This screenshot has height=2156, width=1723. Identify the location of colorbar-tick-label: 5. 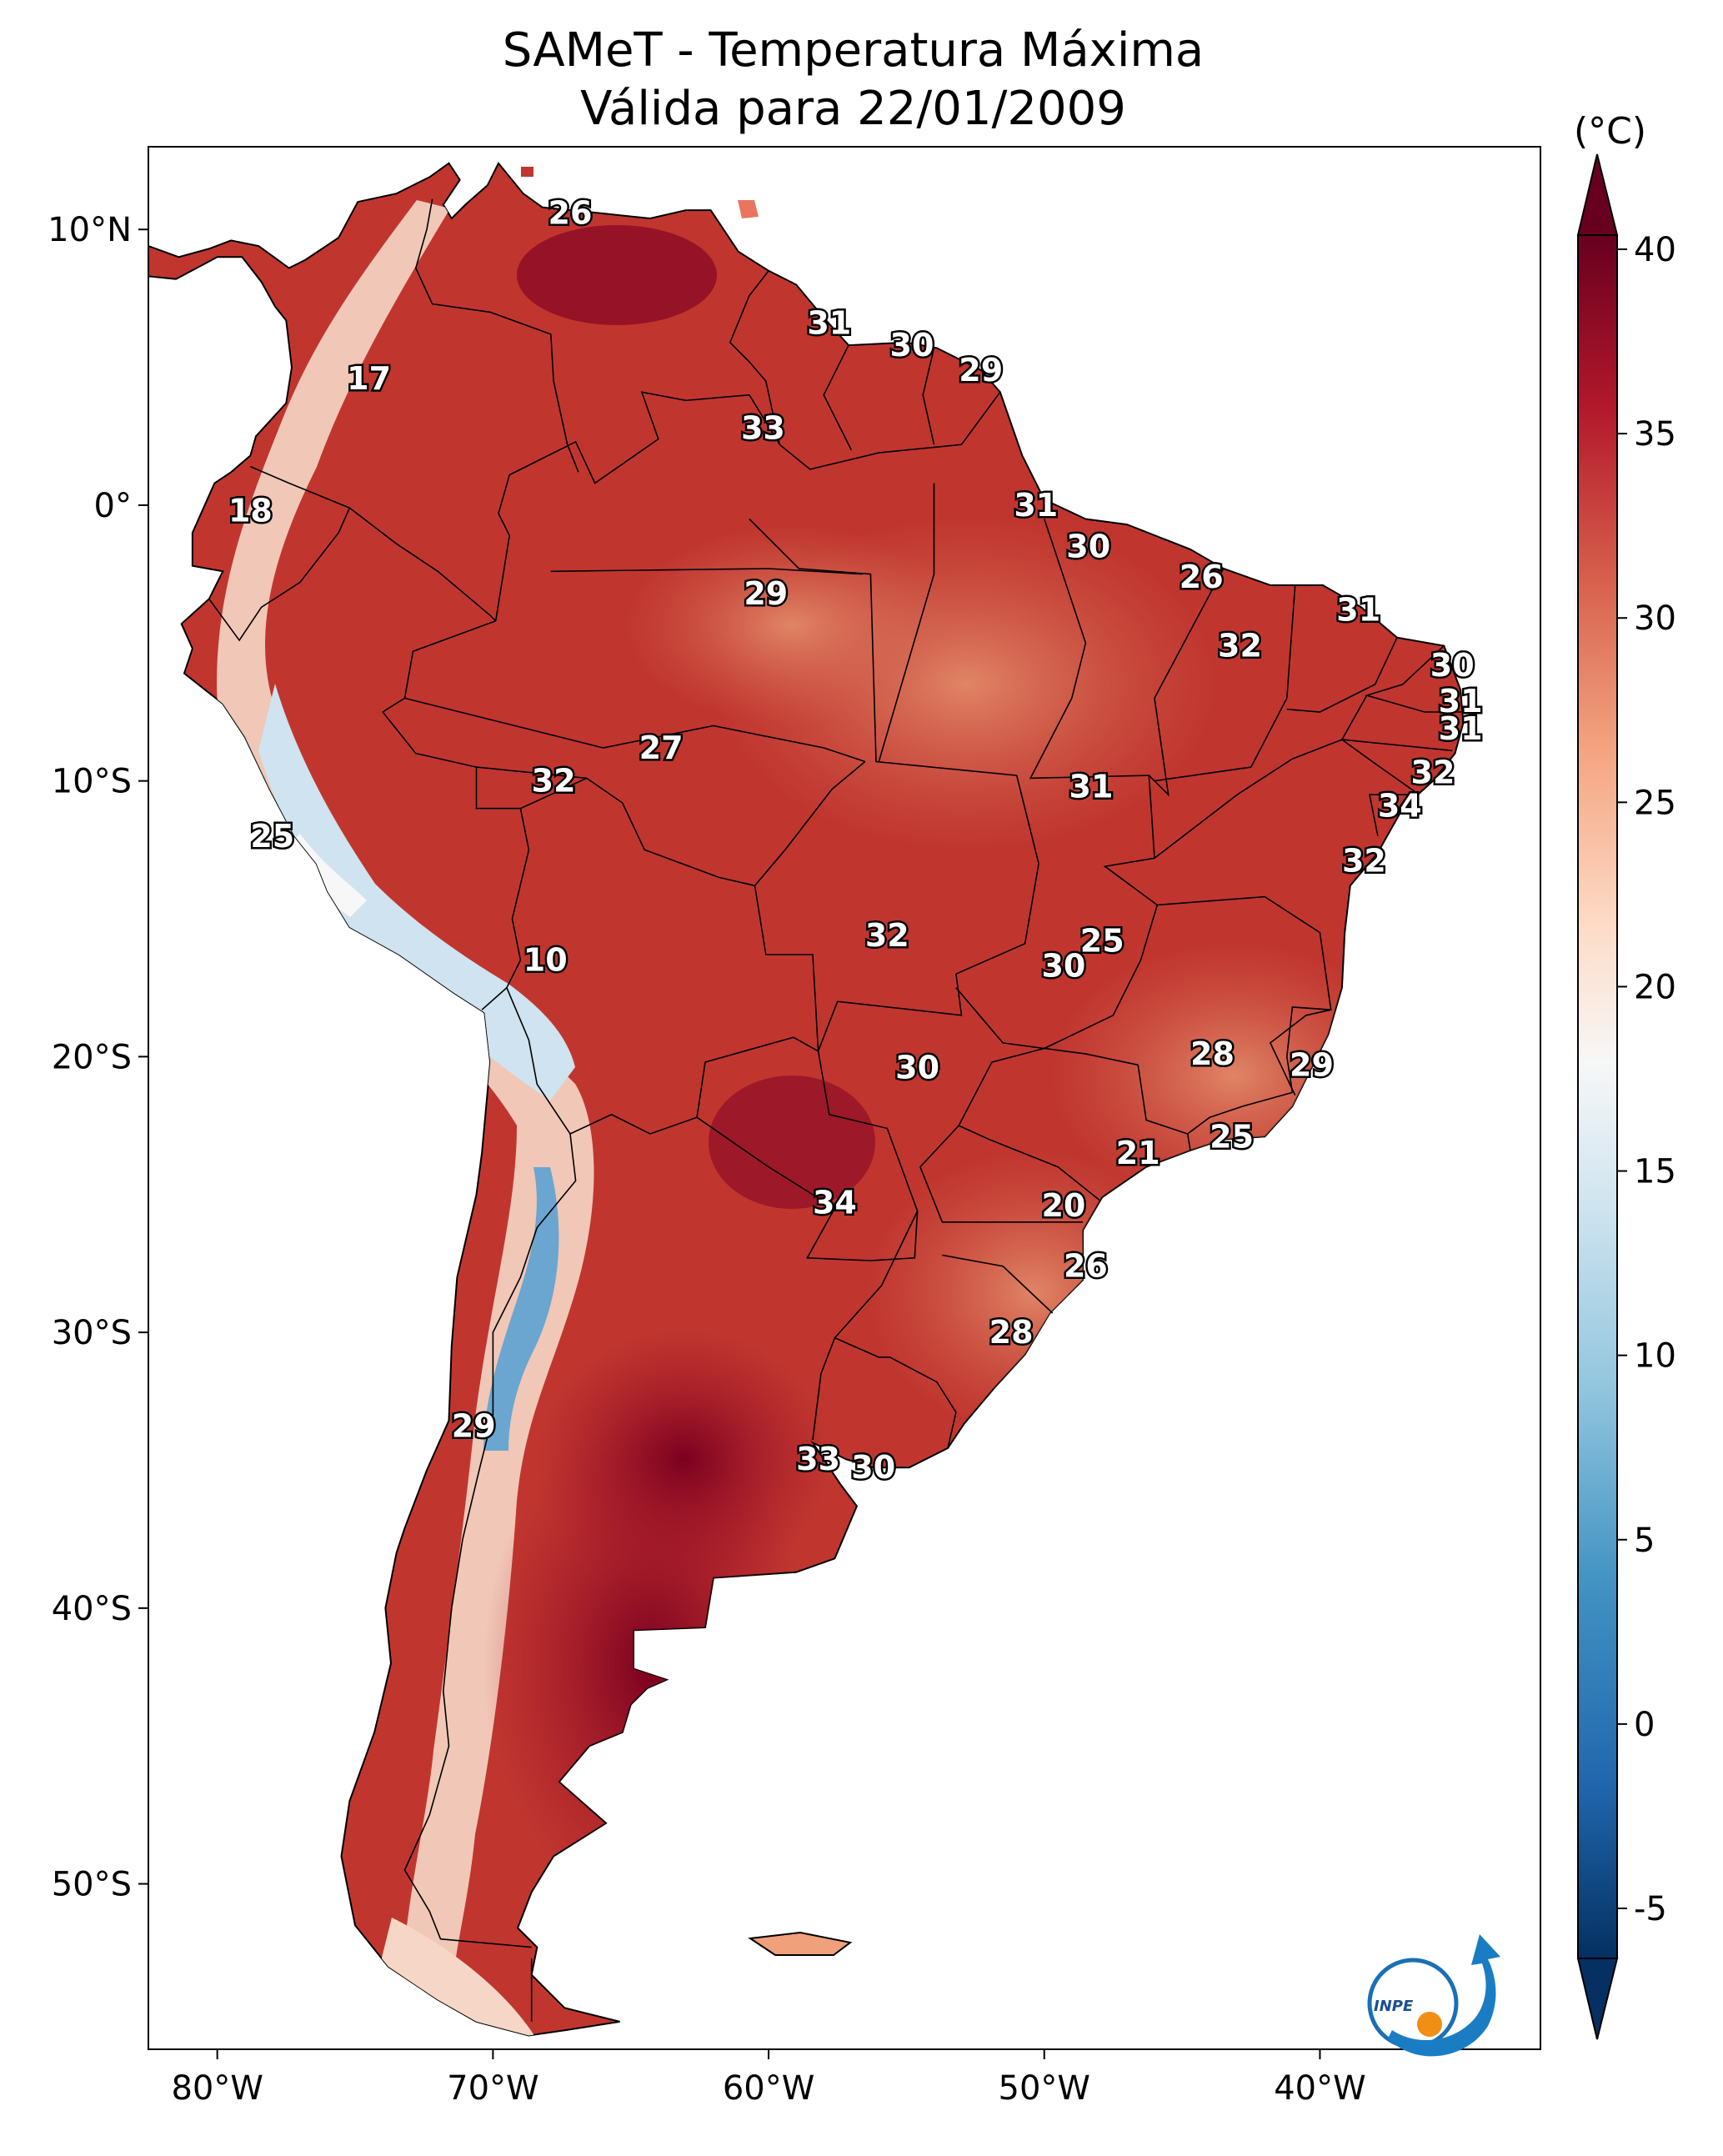
(1644, 1541).